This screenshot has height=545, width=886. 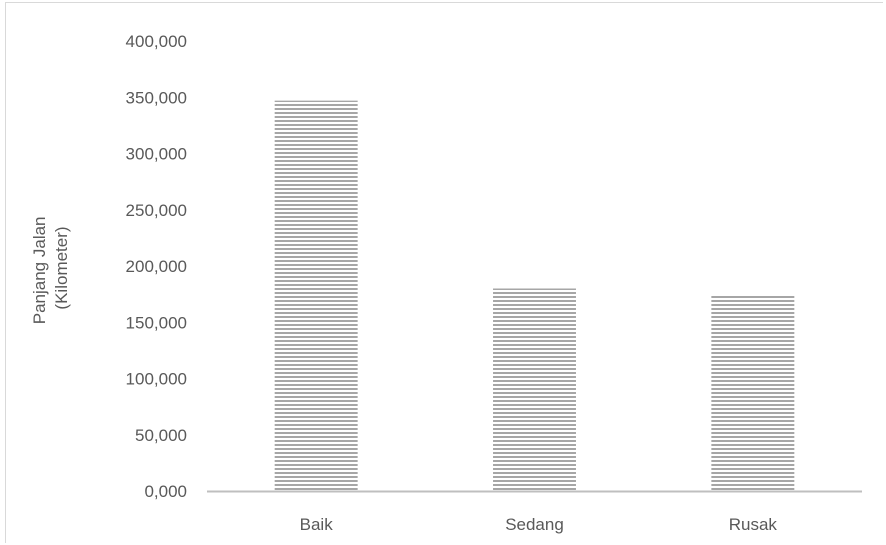 I want to click on x-tick-label: Rusak, so click(x=753, y=524).